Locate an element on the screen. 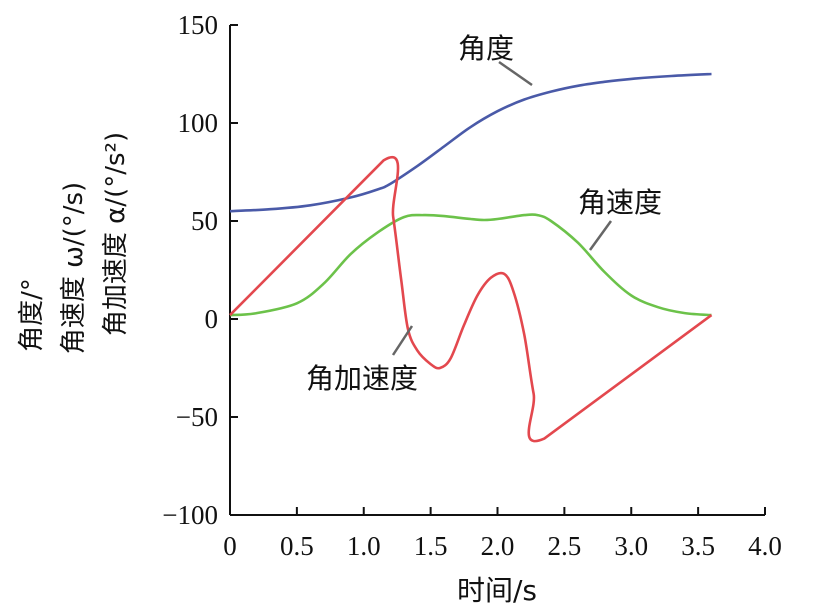 The image size is (839, 616). x-tick-label: 3.0 is located at coordinates (631, 546).